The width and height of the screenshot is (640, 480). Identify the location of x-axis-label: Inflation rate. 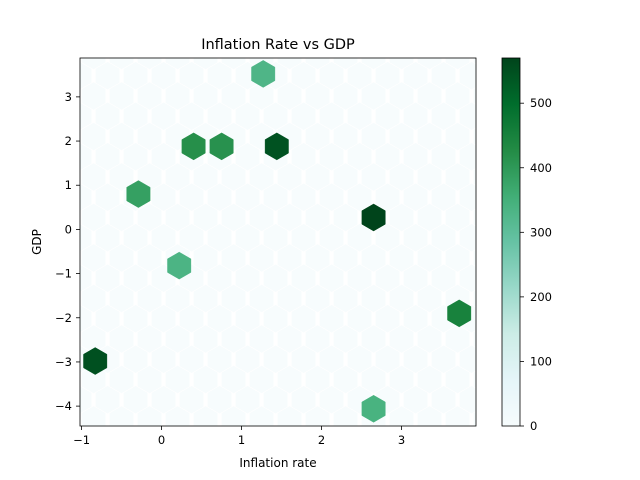
(277, 463).